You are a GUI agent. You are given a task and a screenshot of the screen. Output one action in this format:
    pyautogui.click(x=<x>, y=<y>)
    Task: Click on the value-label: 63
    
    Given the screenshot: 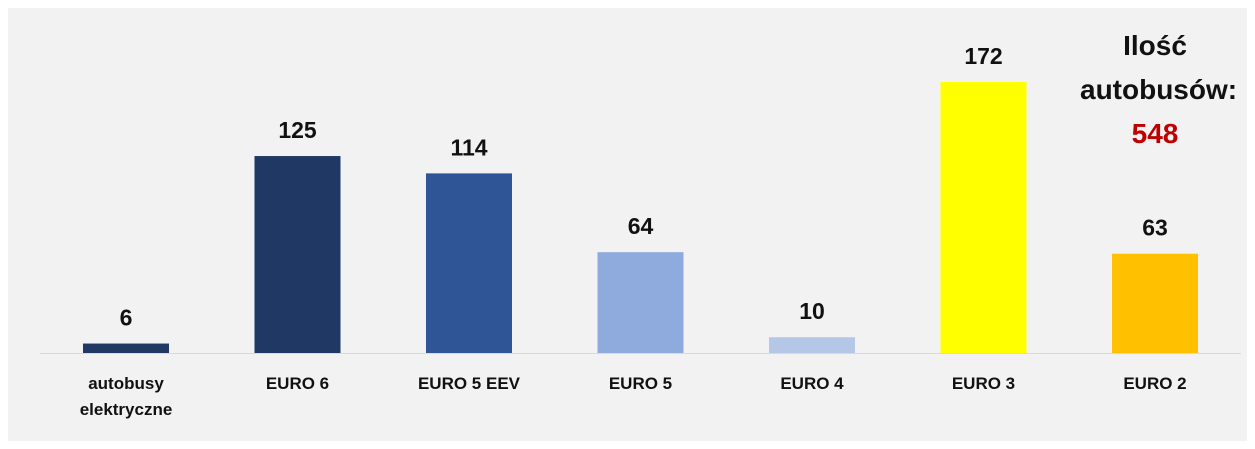 What is the action you would take?
    pyautogui.click(x=1155, y=228)
    